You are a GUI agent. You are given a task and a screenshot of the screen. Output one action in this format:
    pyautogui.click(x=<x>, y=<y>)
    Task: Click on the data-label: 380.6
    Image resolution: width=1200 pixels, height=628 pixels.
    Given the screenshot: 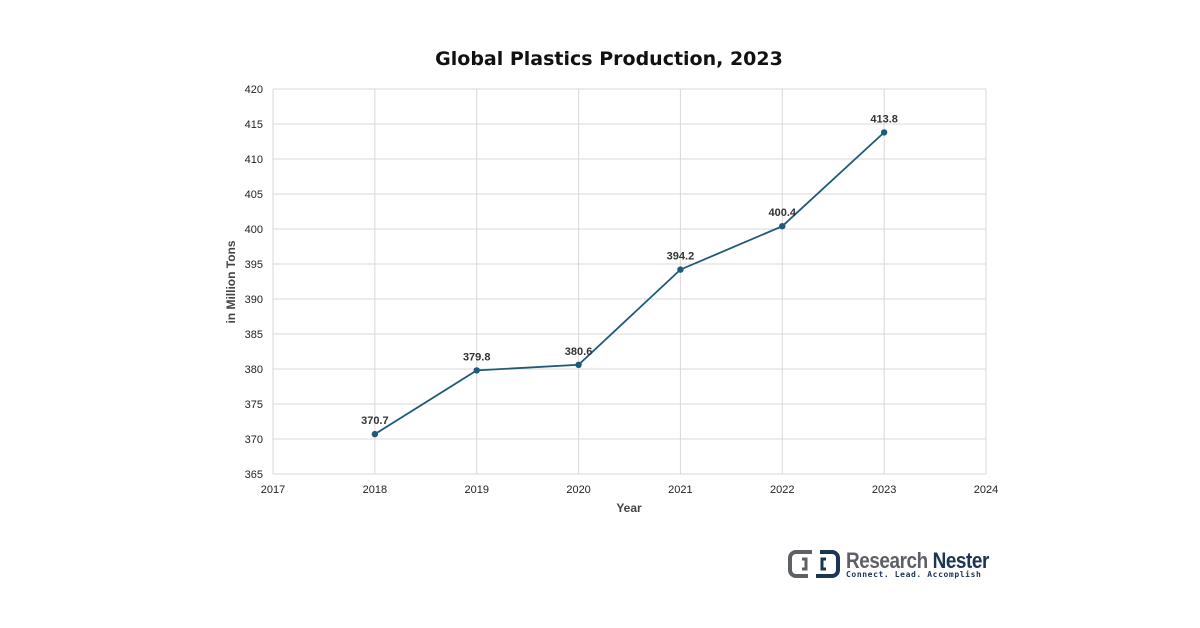 What is the action you would take?
    pyautogui.click(x=579, y=352)
    